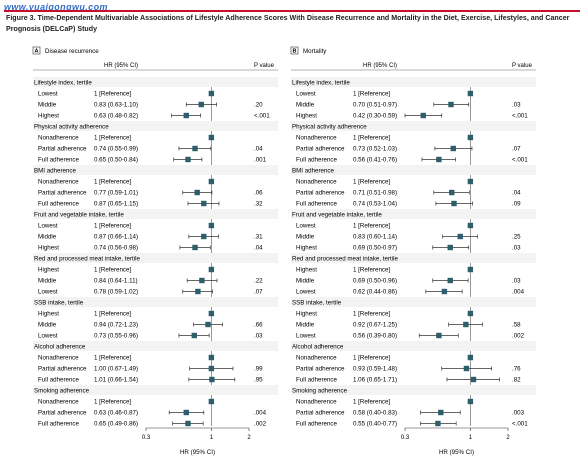 The width and height of the screenshot is (584, 466). I want to click on row-p-value: .32, so click(258, 204).